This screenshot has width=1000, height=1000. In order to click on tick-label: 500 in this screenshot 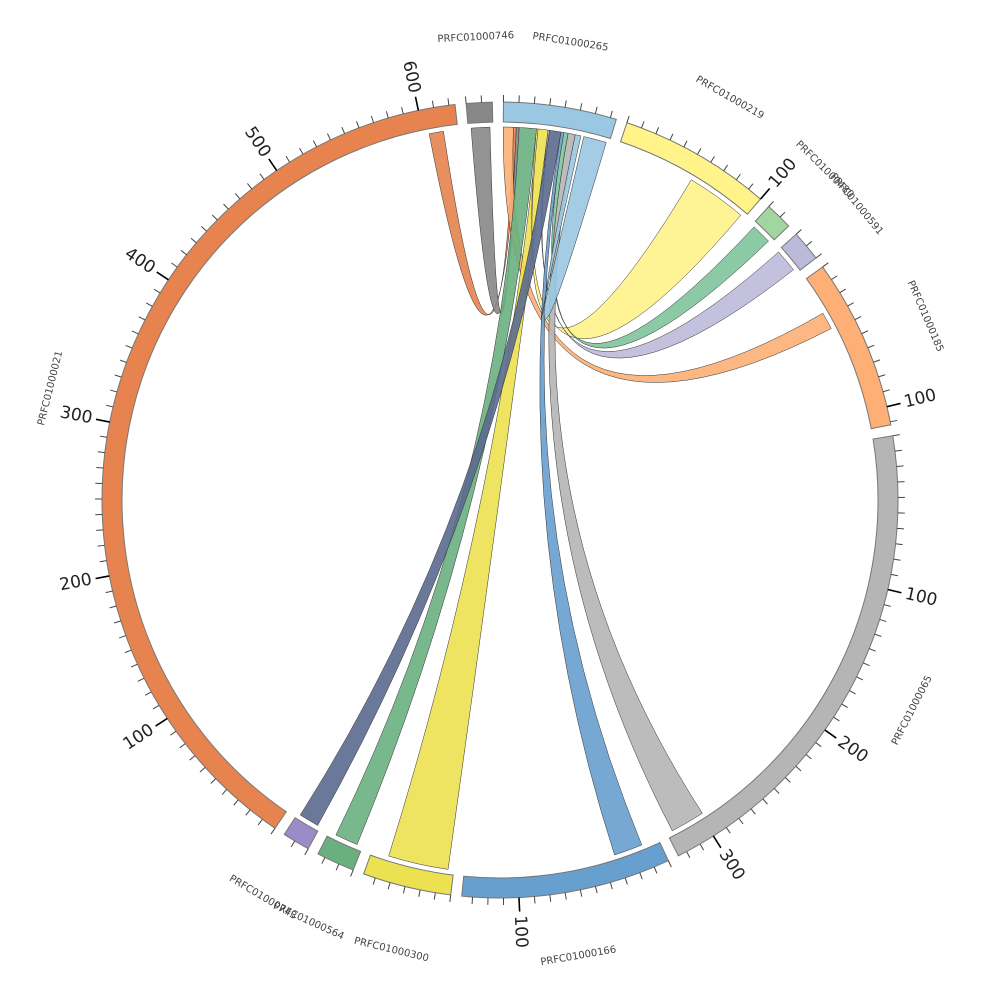, I will do `click(257, 142)`.